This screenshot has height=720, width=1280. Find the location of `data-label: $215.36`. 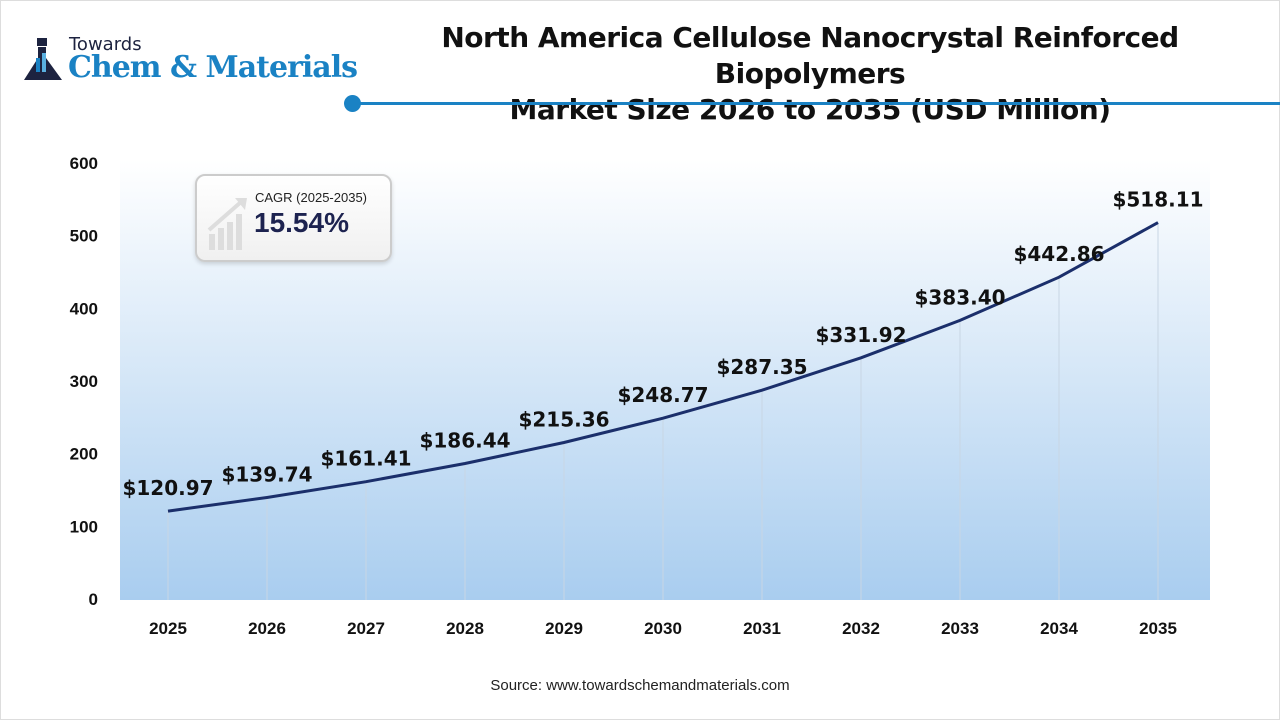

data-label: $215.36 is located at coordinates (563, 420).